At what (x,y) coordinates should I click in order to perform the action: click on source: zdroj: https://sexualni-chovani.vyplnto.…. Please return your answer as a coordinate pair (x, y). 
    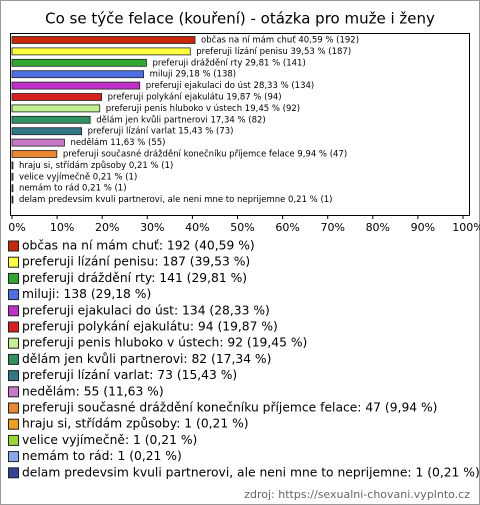
    Looking at the image, I should click on (357, 494).